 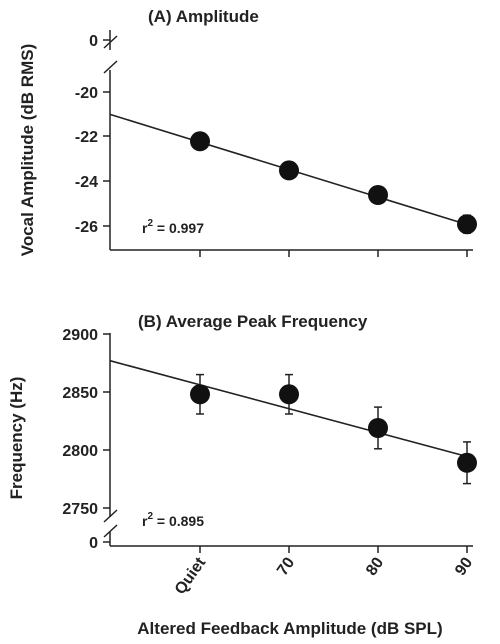 What do you see at coordinates (86, 227) in the screenshot?
I see `panel-a-ytick-label: -26` at bounding box center [86, 227].